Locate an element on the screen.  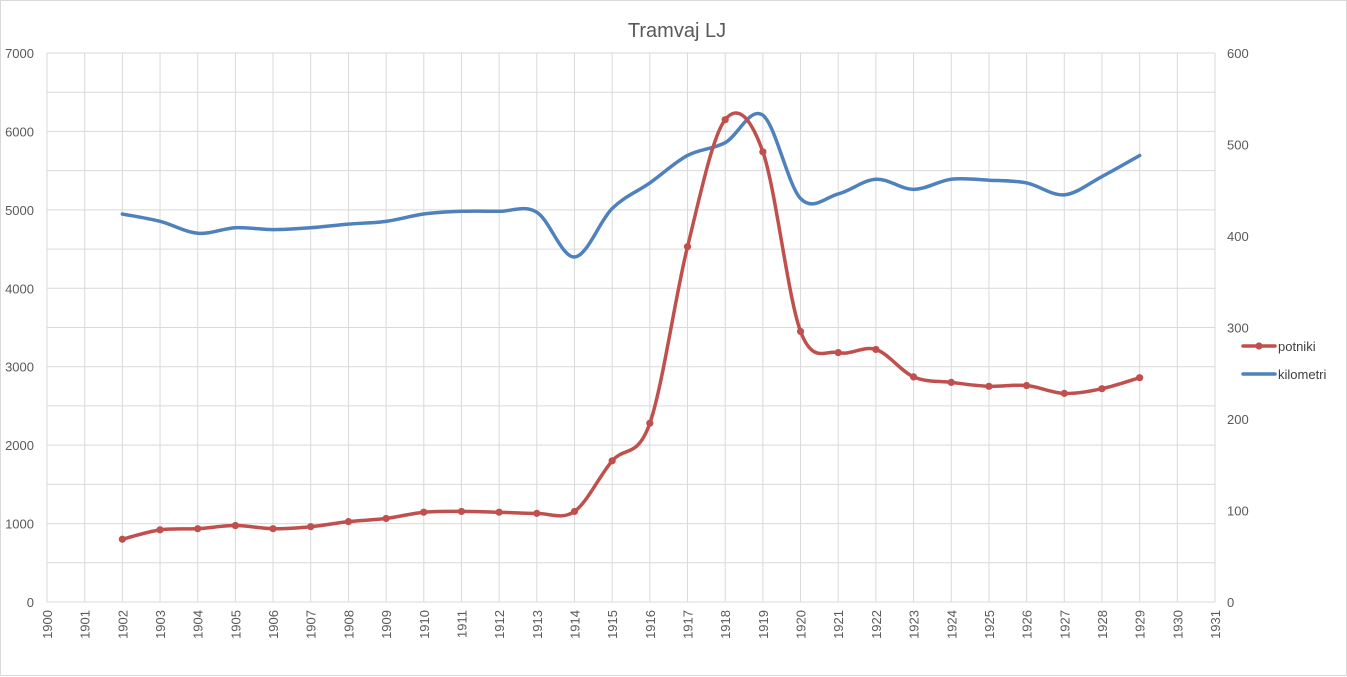
x-tick-label: 1921 is located at coordinates (838, 624).